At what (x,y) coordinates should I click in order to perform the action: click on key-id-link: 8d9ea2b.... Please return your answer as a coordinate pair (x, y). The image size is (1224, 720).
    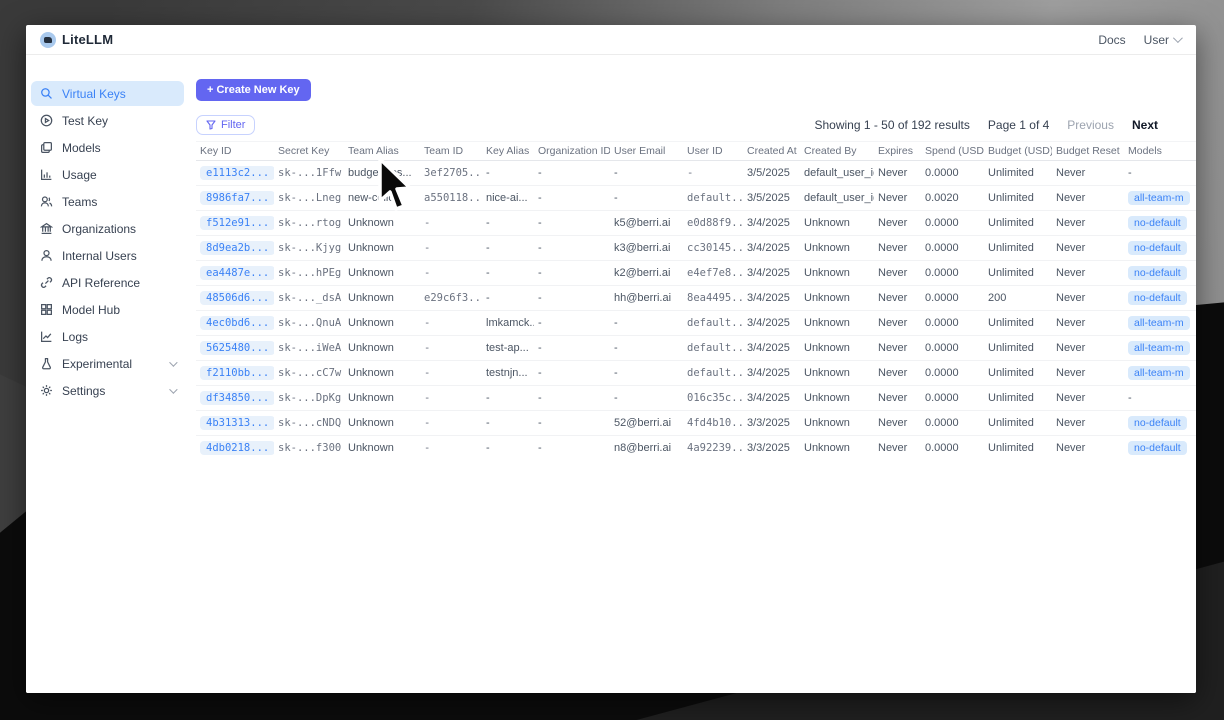
    Looking at the image, I should click on (237, 248).